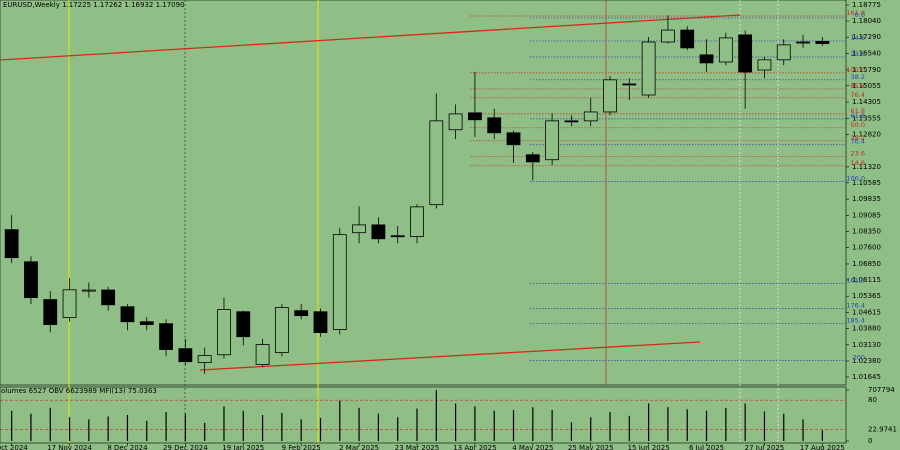 This screenshot has height=450, width=900. I want to click on fib-label: 185.4, so click(855, 321).